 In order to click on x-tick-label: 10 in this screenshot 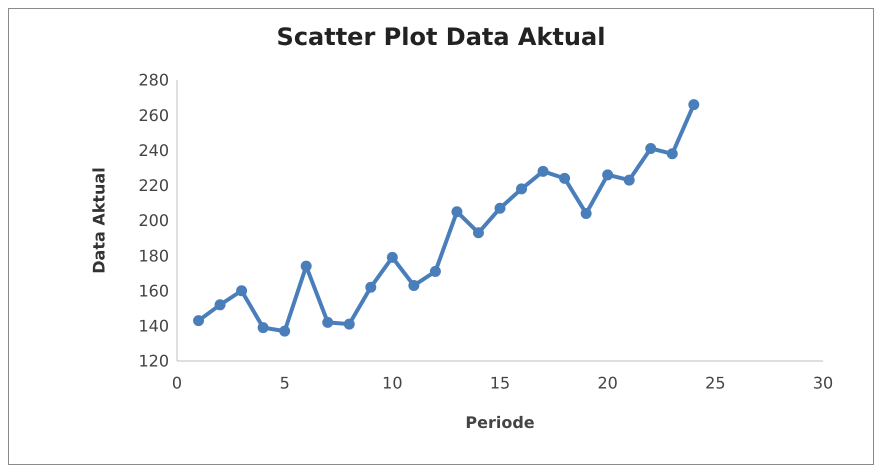, I will do `click(392, 382)`.